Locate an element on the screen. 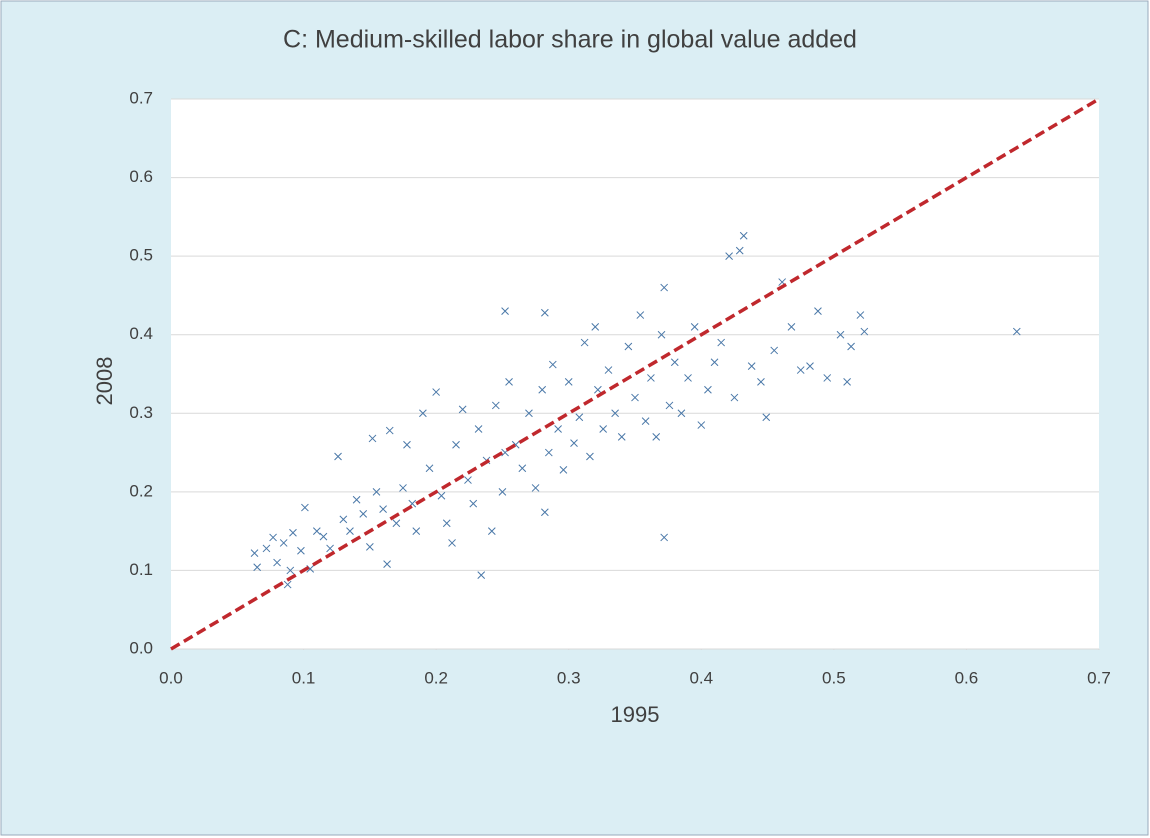 The image size is (1150, 838). x-tick-label: 0.2 is located at coordinates (436, 677).